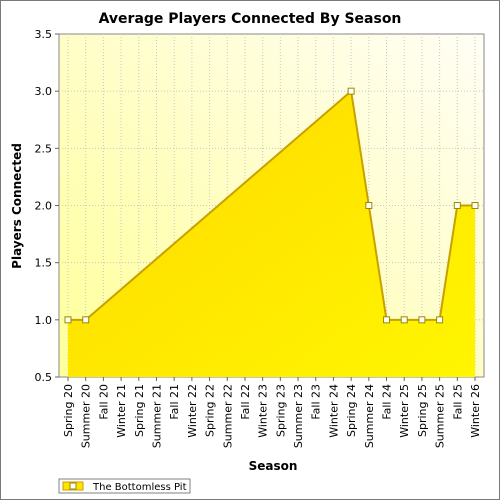  Describe the element at coordinates (404, 411) in the screenshot. I see `x-tick-label: Winter 25` at that location.